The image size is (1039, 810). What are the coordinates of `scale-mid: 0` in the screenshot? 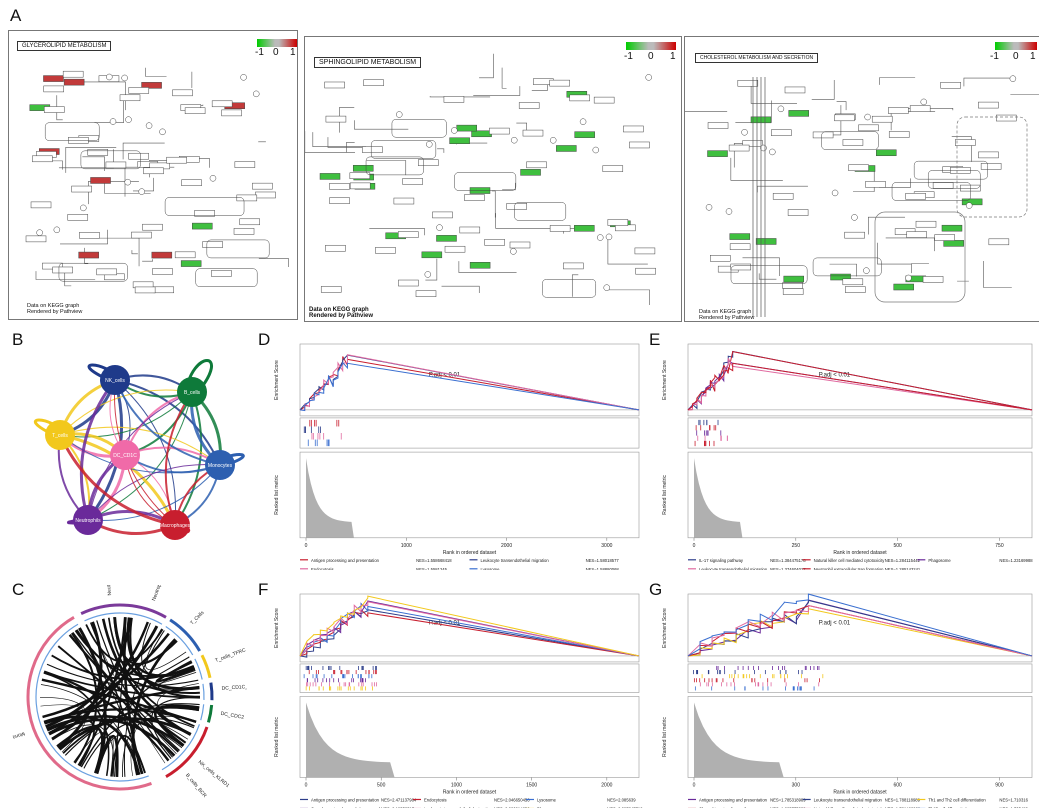 It's located at (276, 52).